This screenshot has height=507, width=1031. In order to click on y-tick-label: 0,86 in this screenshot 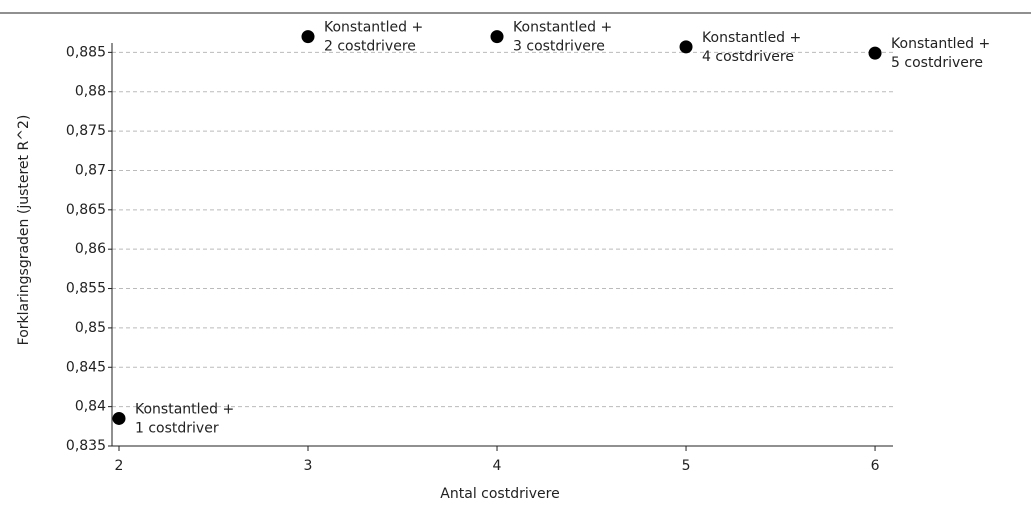, I will do `click(90, 249)`.